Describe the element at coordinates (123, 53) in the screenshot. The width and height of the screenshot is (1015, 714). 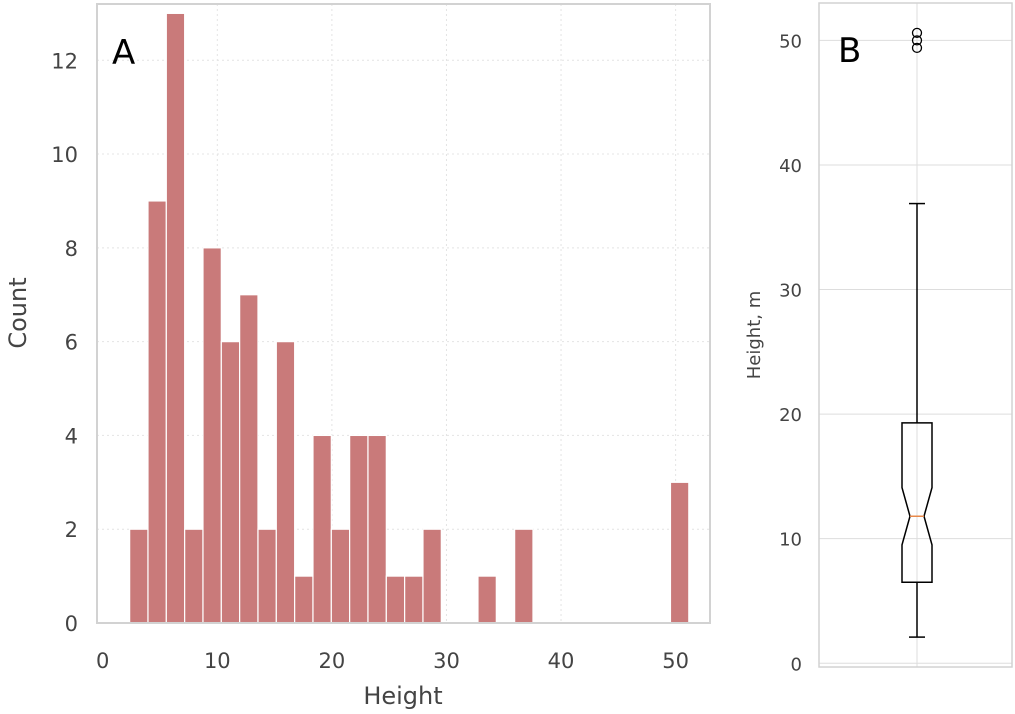
I see `panel-label-a: A` at that location.